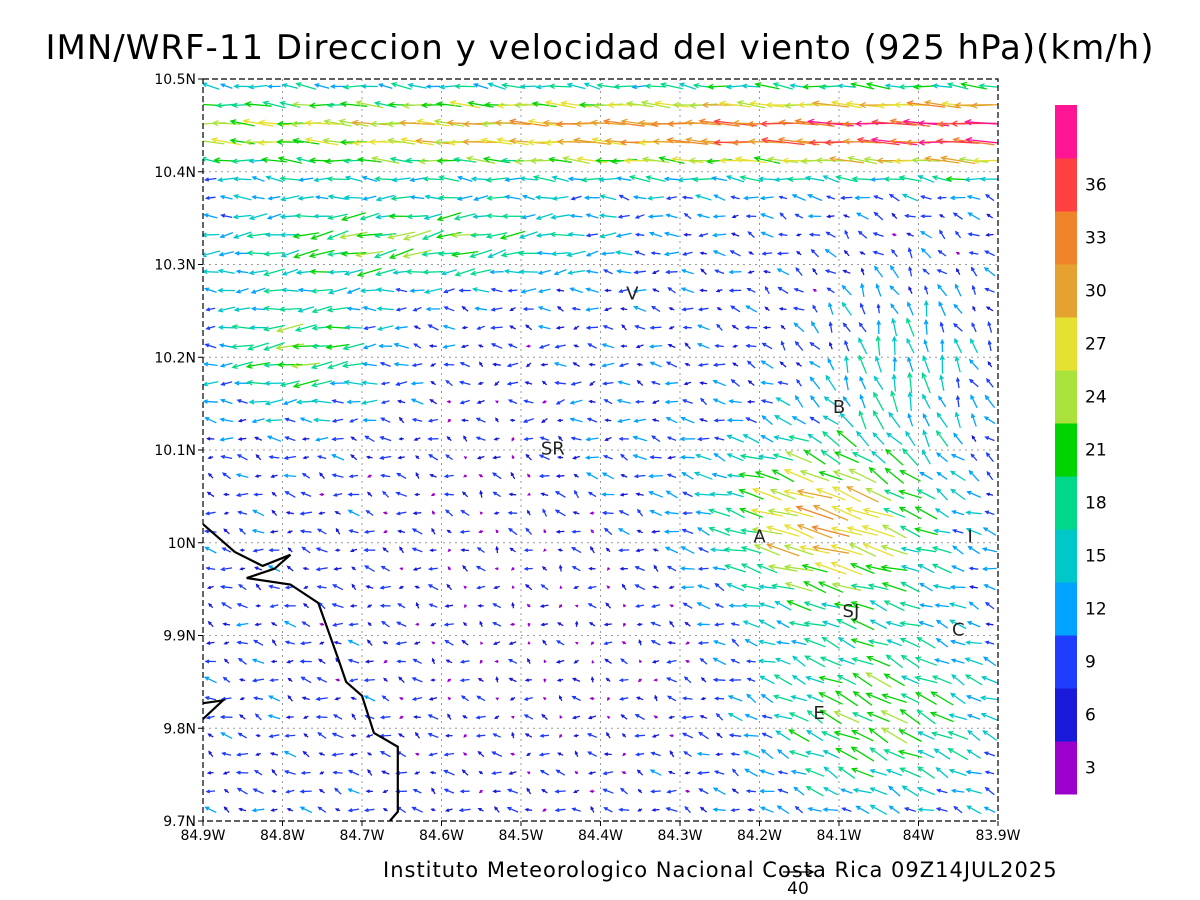 The width and height of the screenshot is (1200, 900). Describe the element at coordinates (1066, 768) in the screenshot. I see `colorbar-segment` at that location.